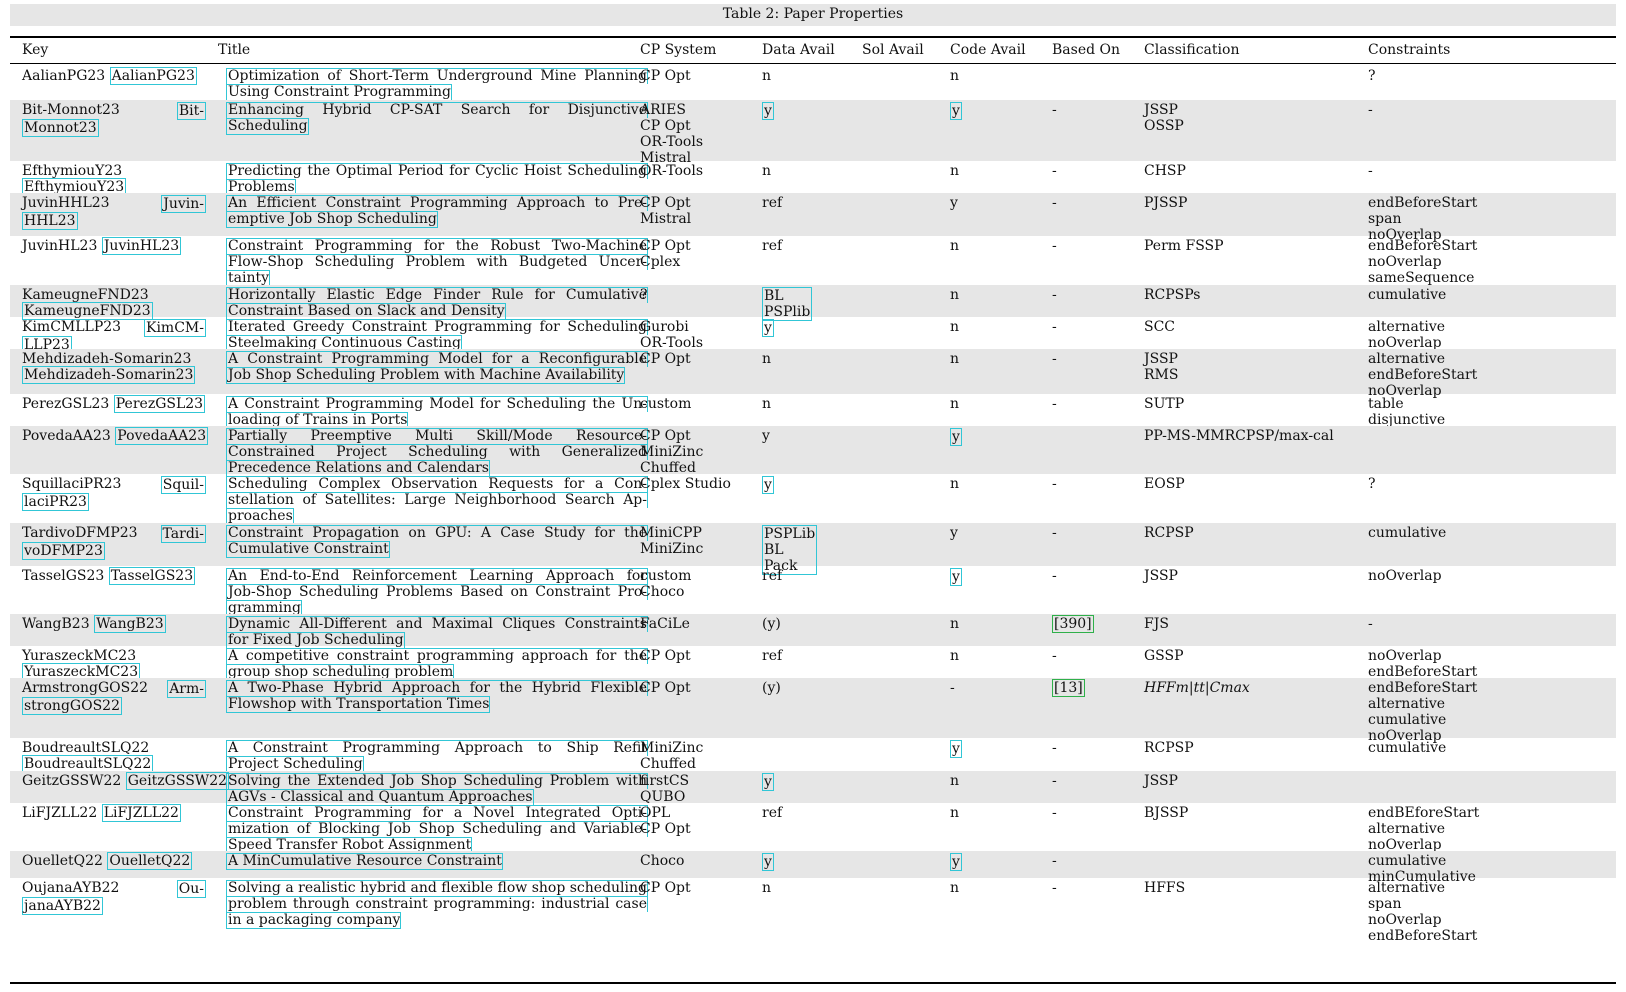 The image size is (1626, 992). I want to click on cp-system-item: firstCS, so click(665, 781).